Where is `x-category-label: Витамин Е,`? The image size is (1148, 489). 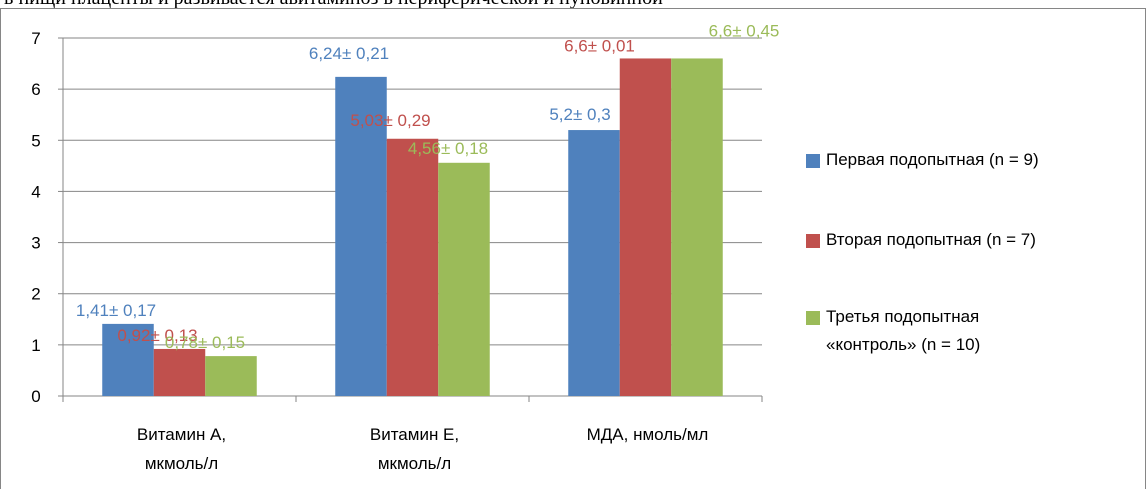
x-category-label: Витамин Е, is located at coordinates (414, 434).